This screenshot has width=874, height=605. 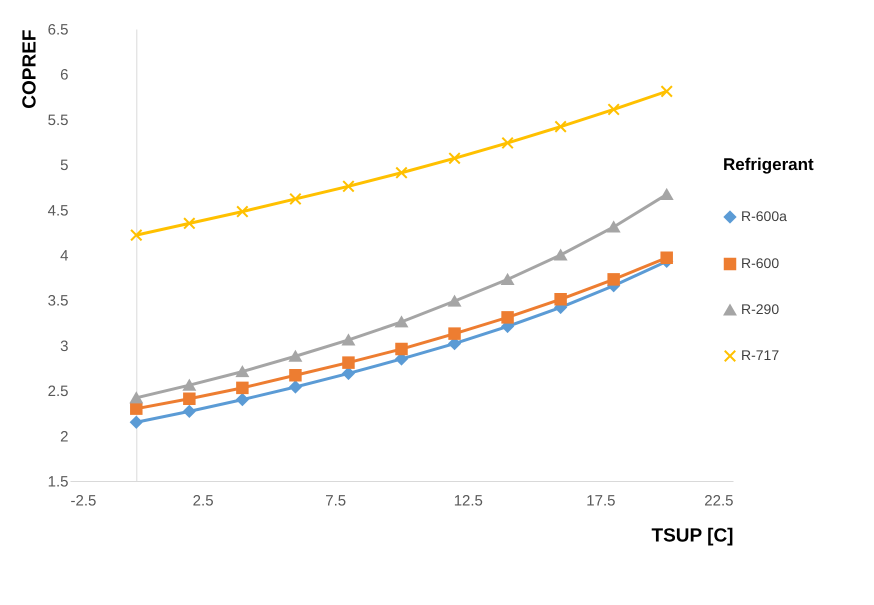 What do you see at coordinates (30, 69) in the screenshot?
I see `y-axis-title: COPREF` at bounding box center [30, 69].